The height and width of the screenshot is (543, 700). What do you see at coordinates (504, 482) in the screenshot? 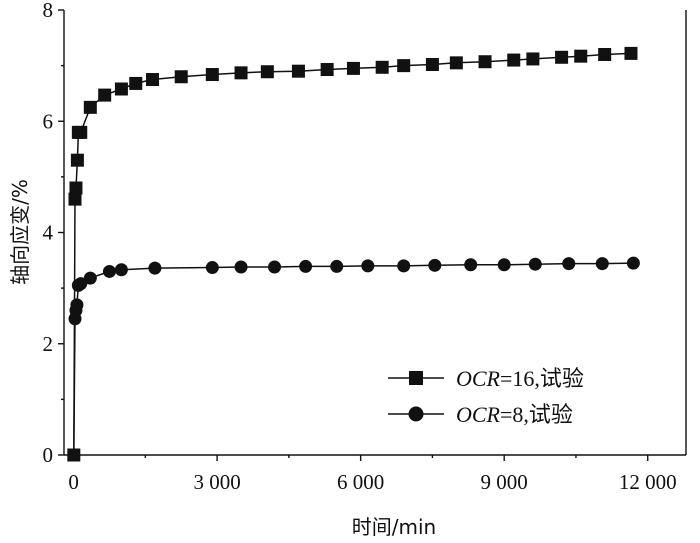
I see `x-tick-label: 9 000` at bounding box center [504, 482].